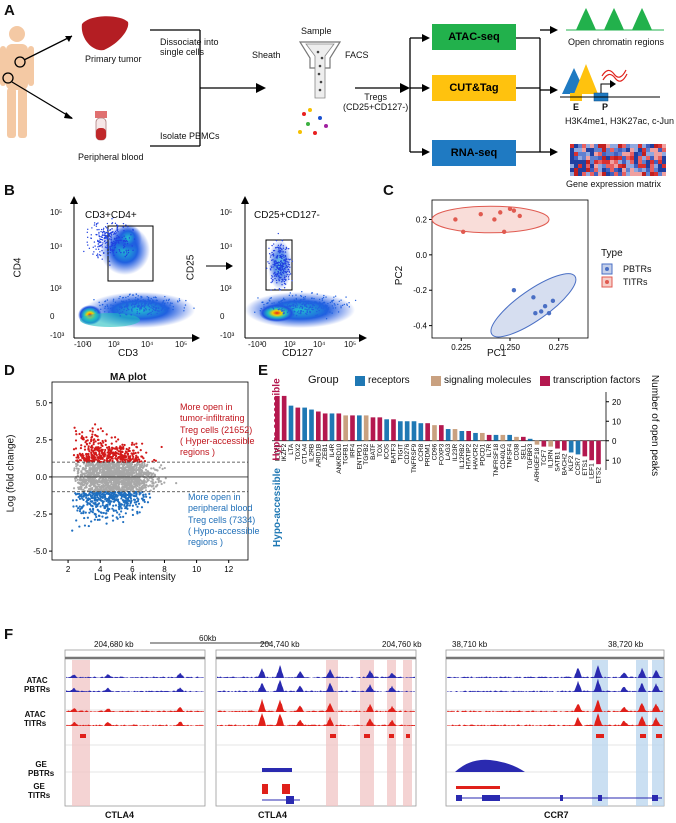  I want to click on cut-tag-box: CUT&Tag, so click(474, 88).